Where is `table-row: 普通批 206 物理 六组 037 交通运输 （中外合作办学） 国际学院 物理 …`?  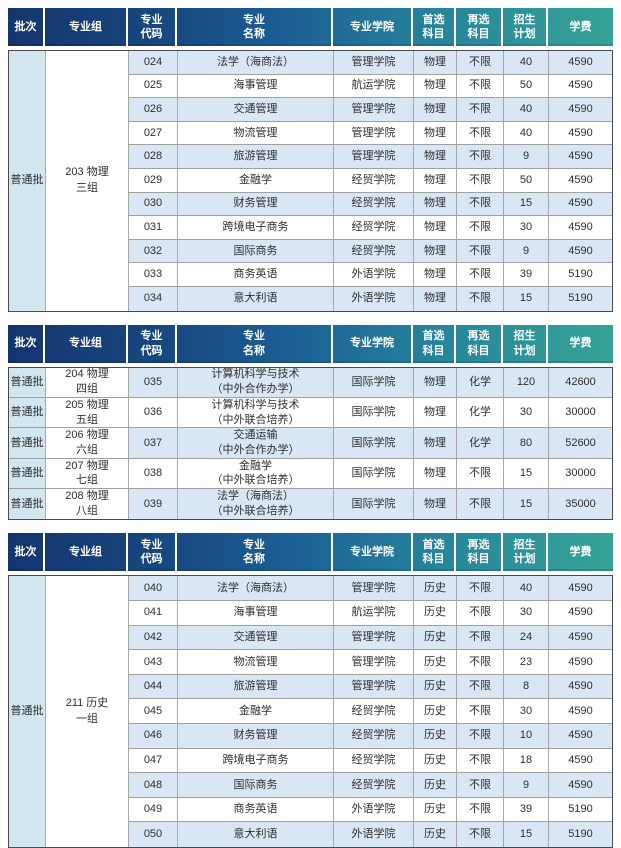 table-row: 普通批 206 物理 六组 037 交通运输 （中外合作办学） 国际学院 物理 … is located at coordinates (310, 443).